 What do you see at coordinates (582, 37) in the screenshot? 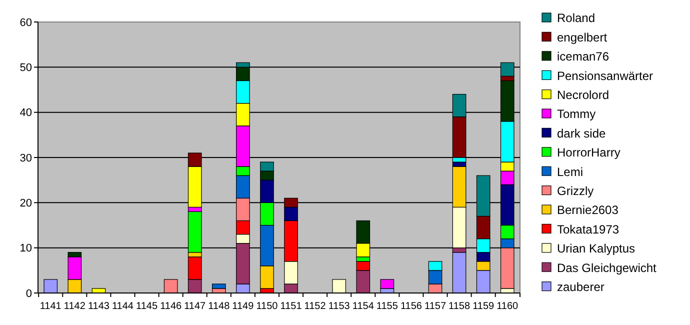
I see `legend-label: engelbert` at bounding box center [582, 37].